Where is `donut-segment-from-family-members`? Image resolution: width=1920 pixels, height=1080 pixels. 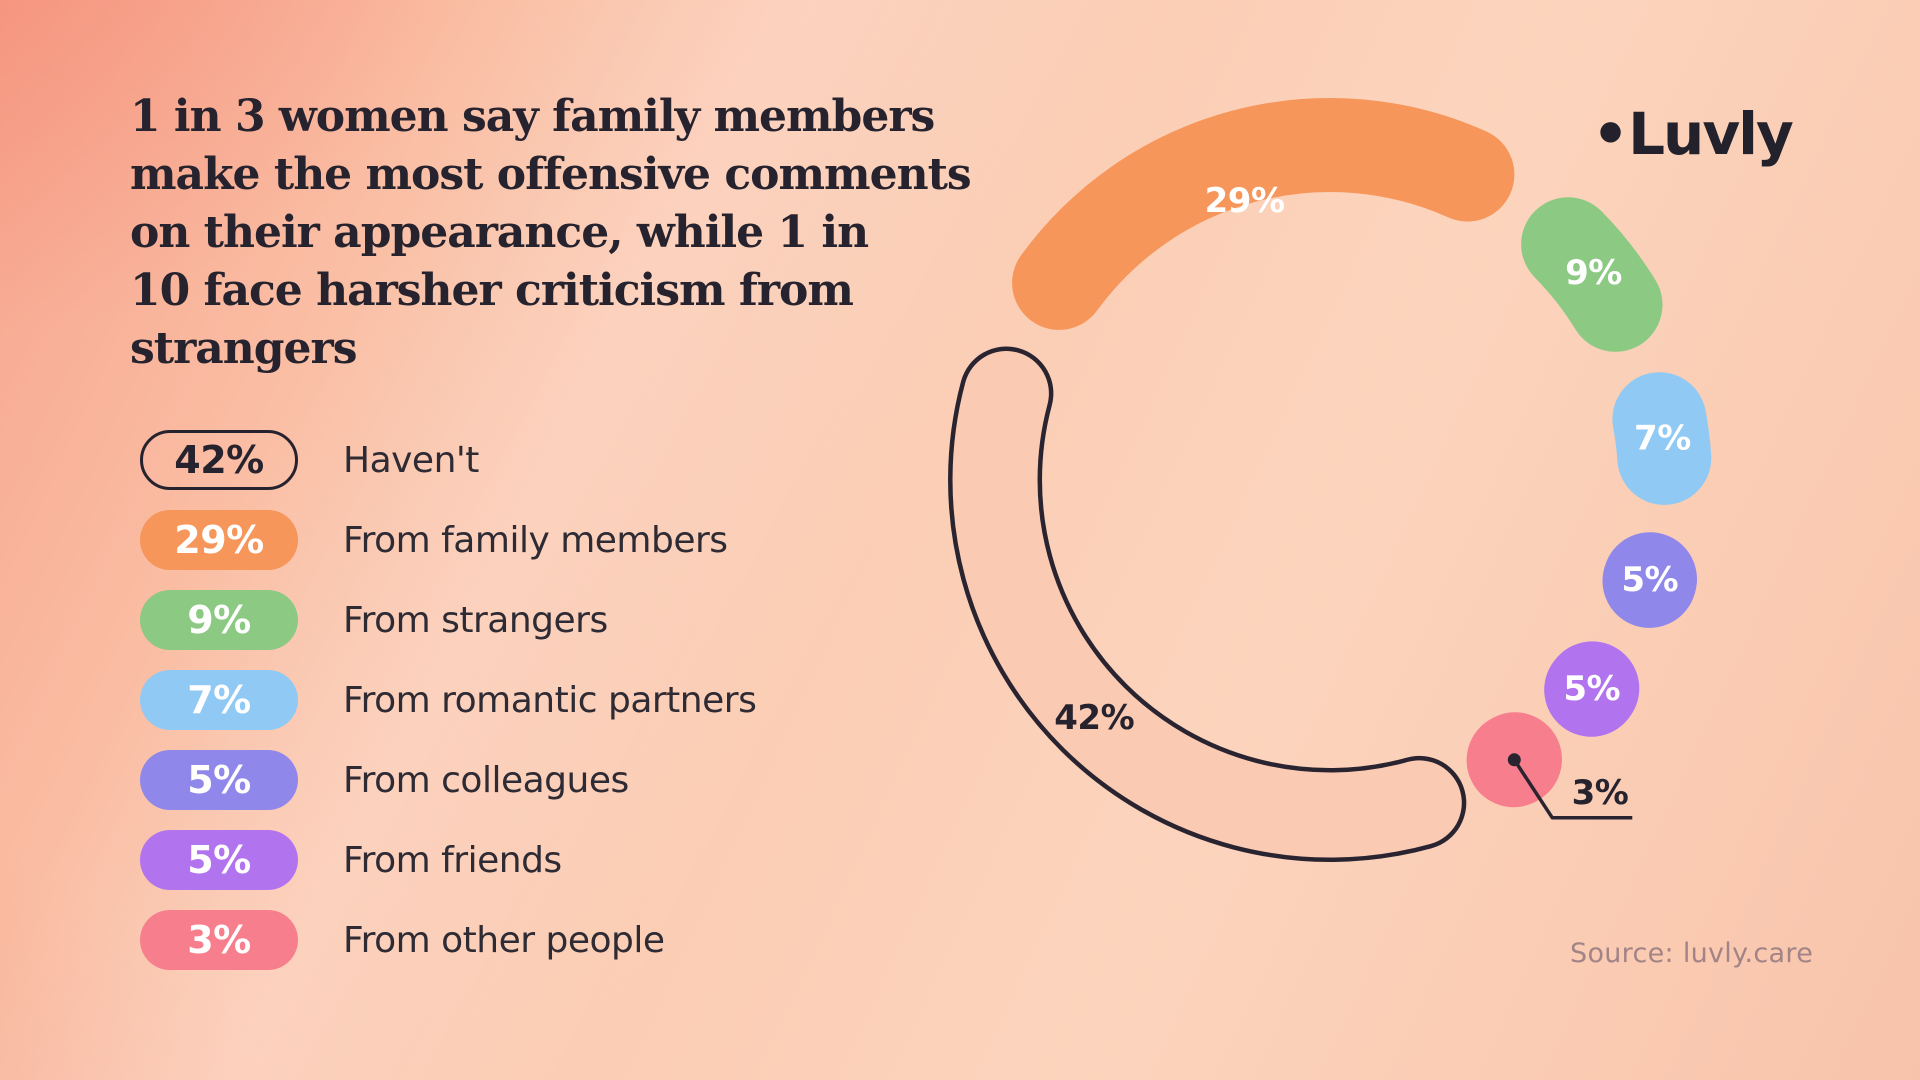 donut-segment-from-family-members is located at coordinates (1263, 214).